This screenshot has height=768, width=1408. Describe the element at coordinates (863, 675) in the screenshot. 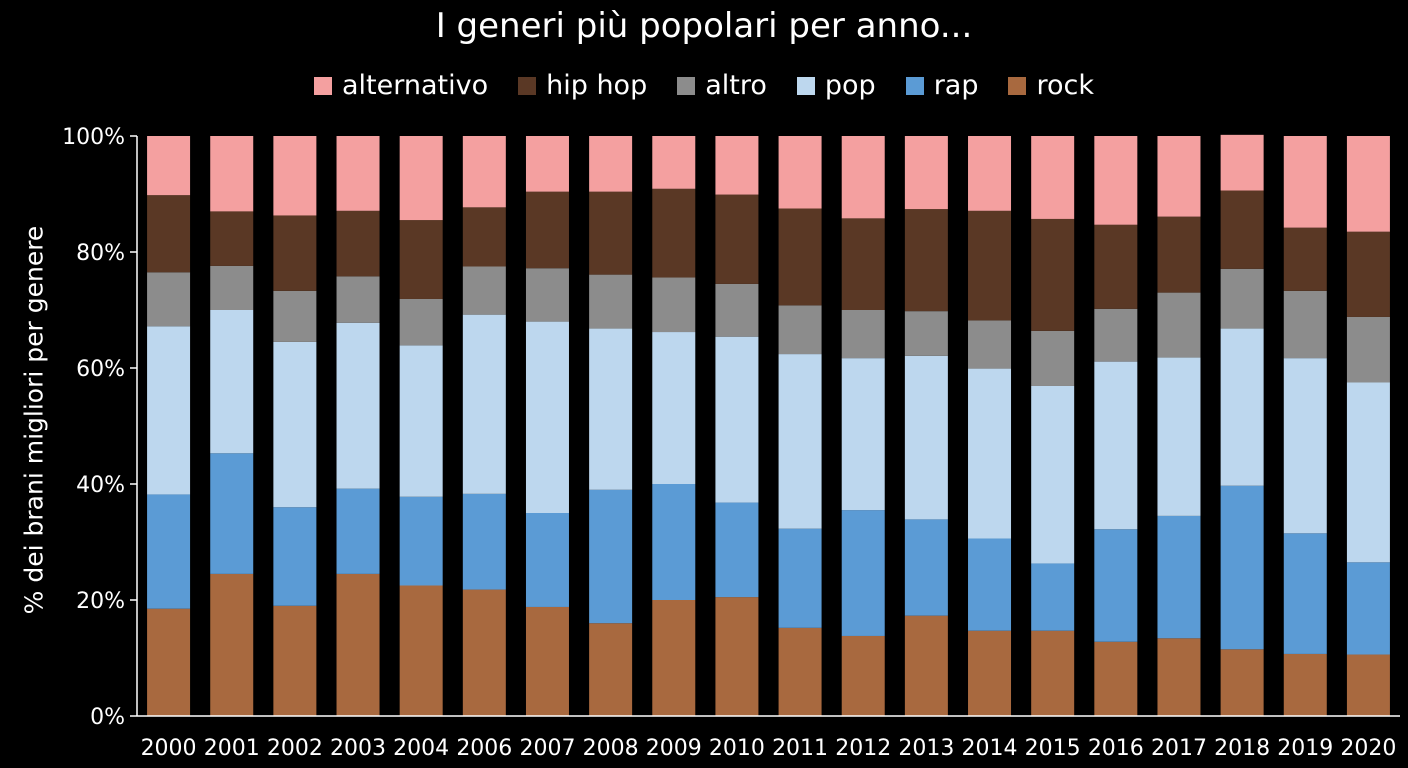

I see `bar-segment-rock-2012` at that location.